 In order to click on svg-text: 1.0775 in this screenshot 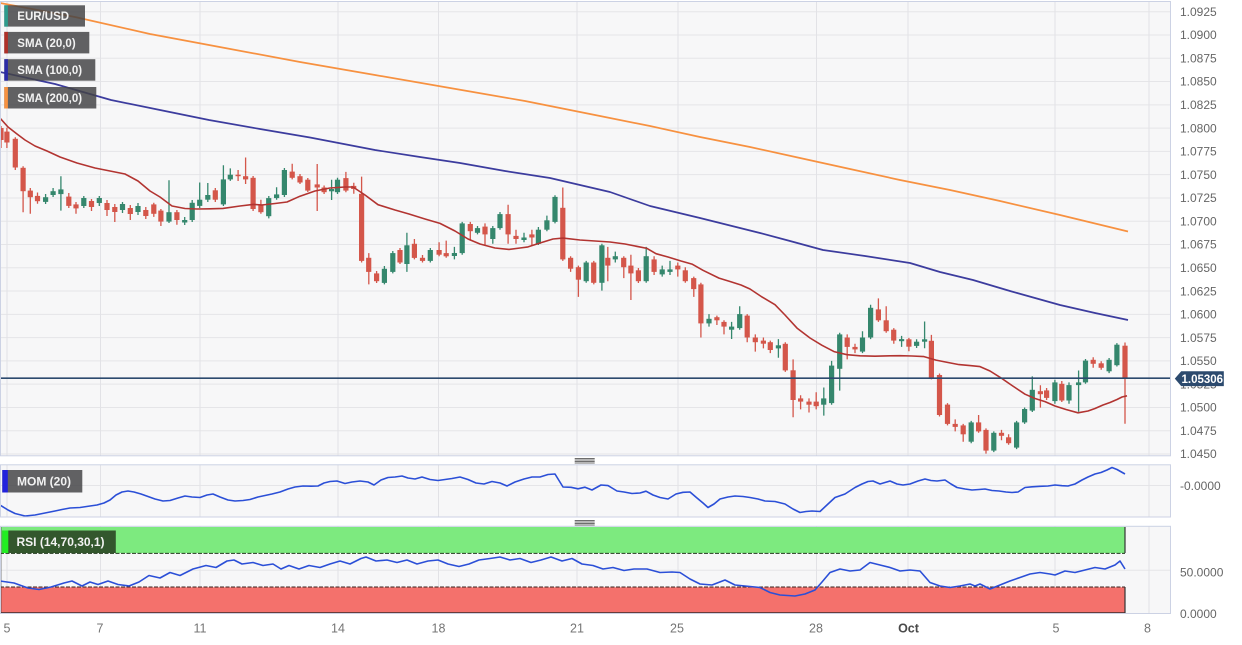, I will do `click(1198, 152)`.